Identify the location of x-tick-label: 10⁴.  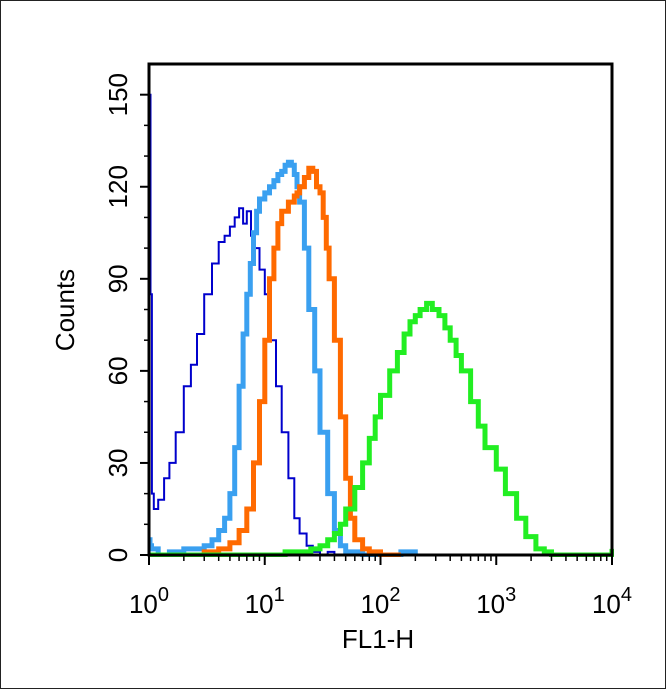
(612, 601).